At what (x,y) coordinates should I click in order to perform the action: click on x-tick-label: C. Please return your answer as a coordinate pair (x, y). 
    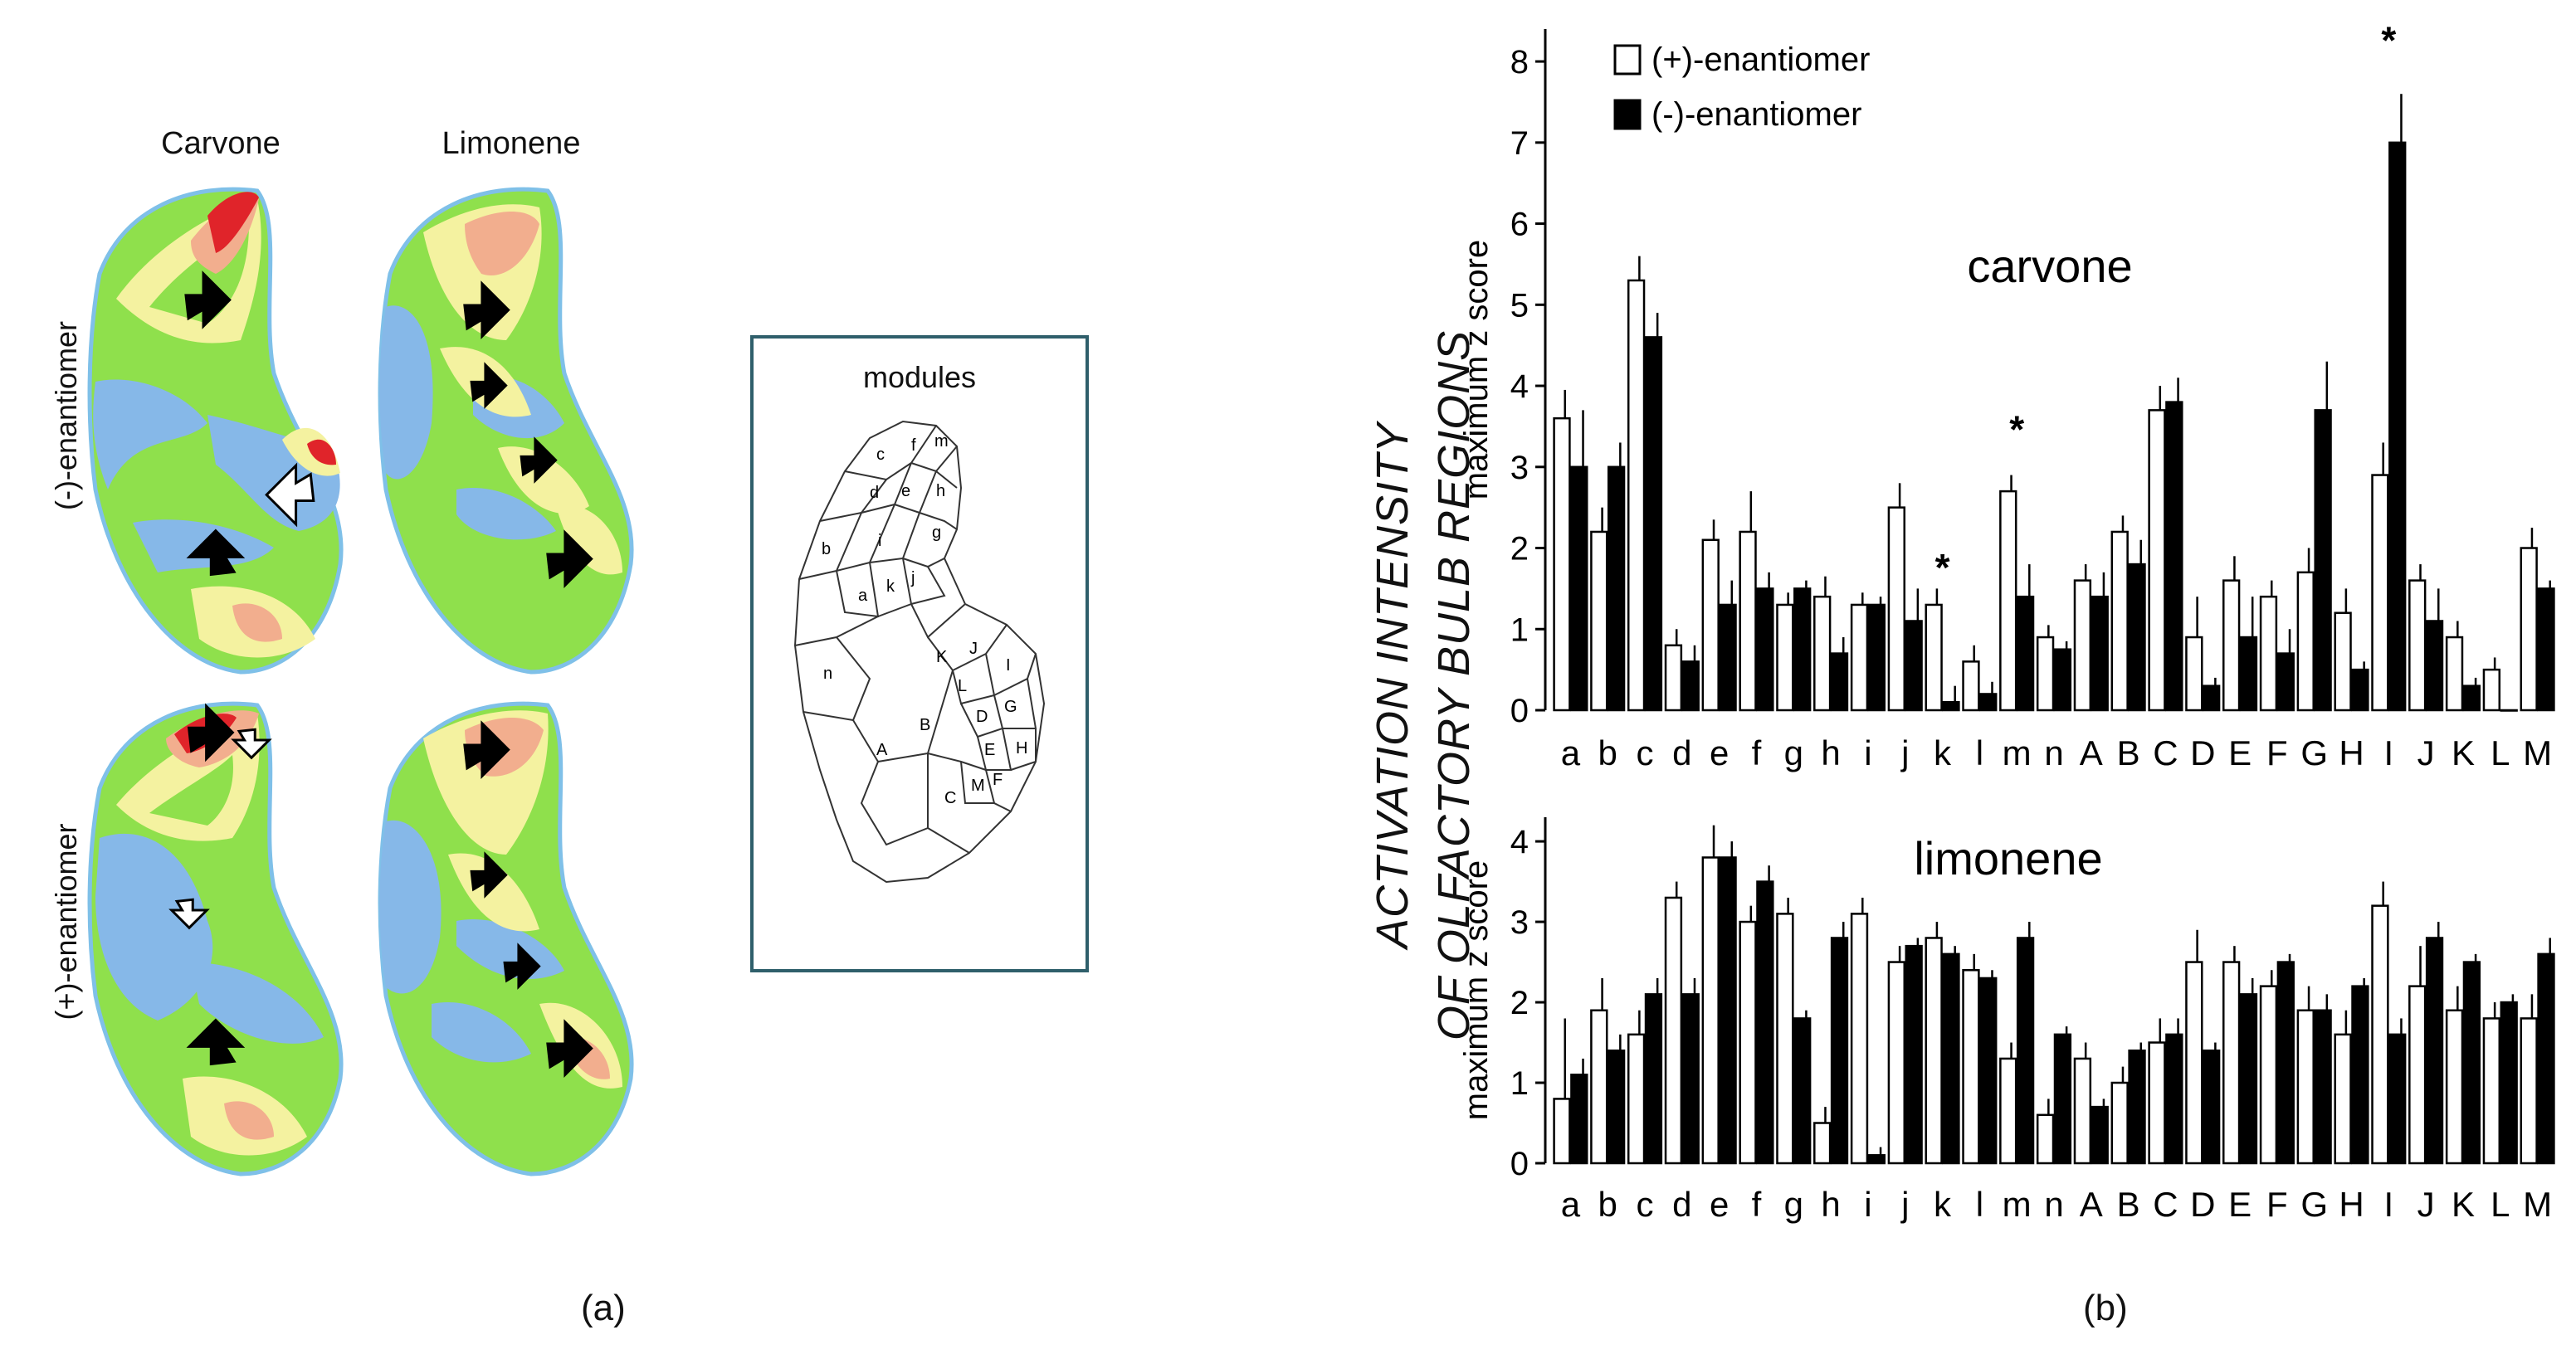
    Looking at the image, I should click on (2165, 1204).